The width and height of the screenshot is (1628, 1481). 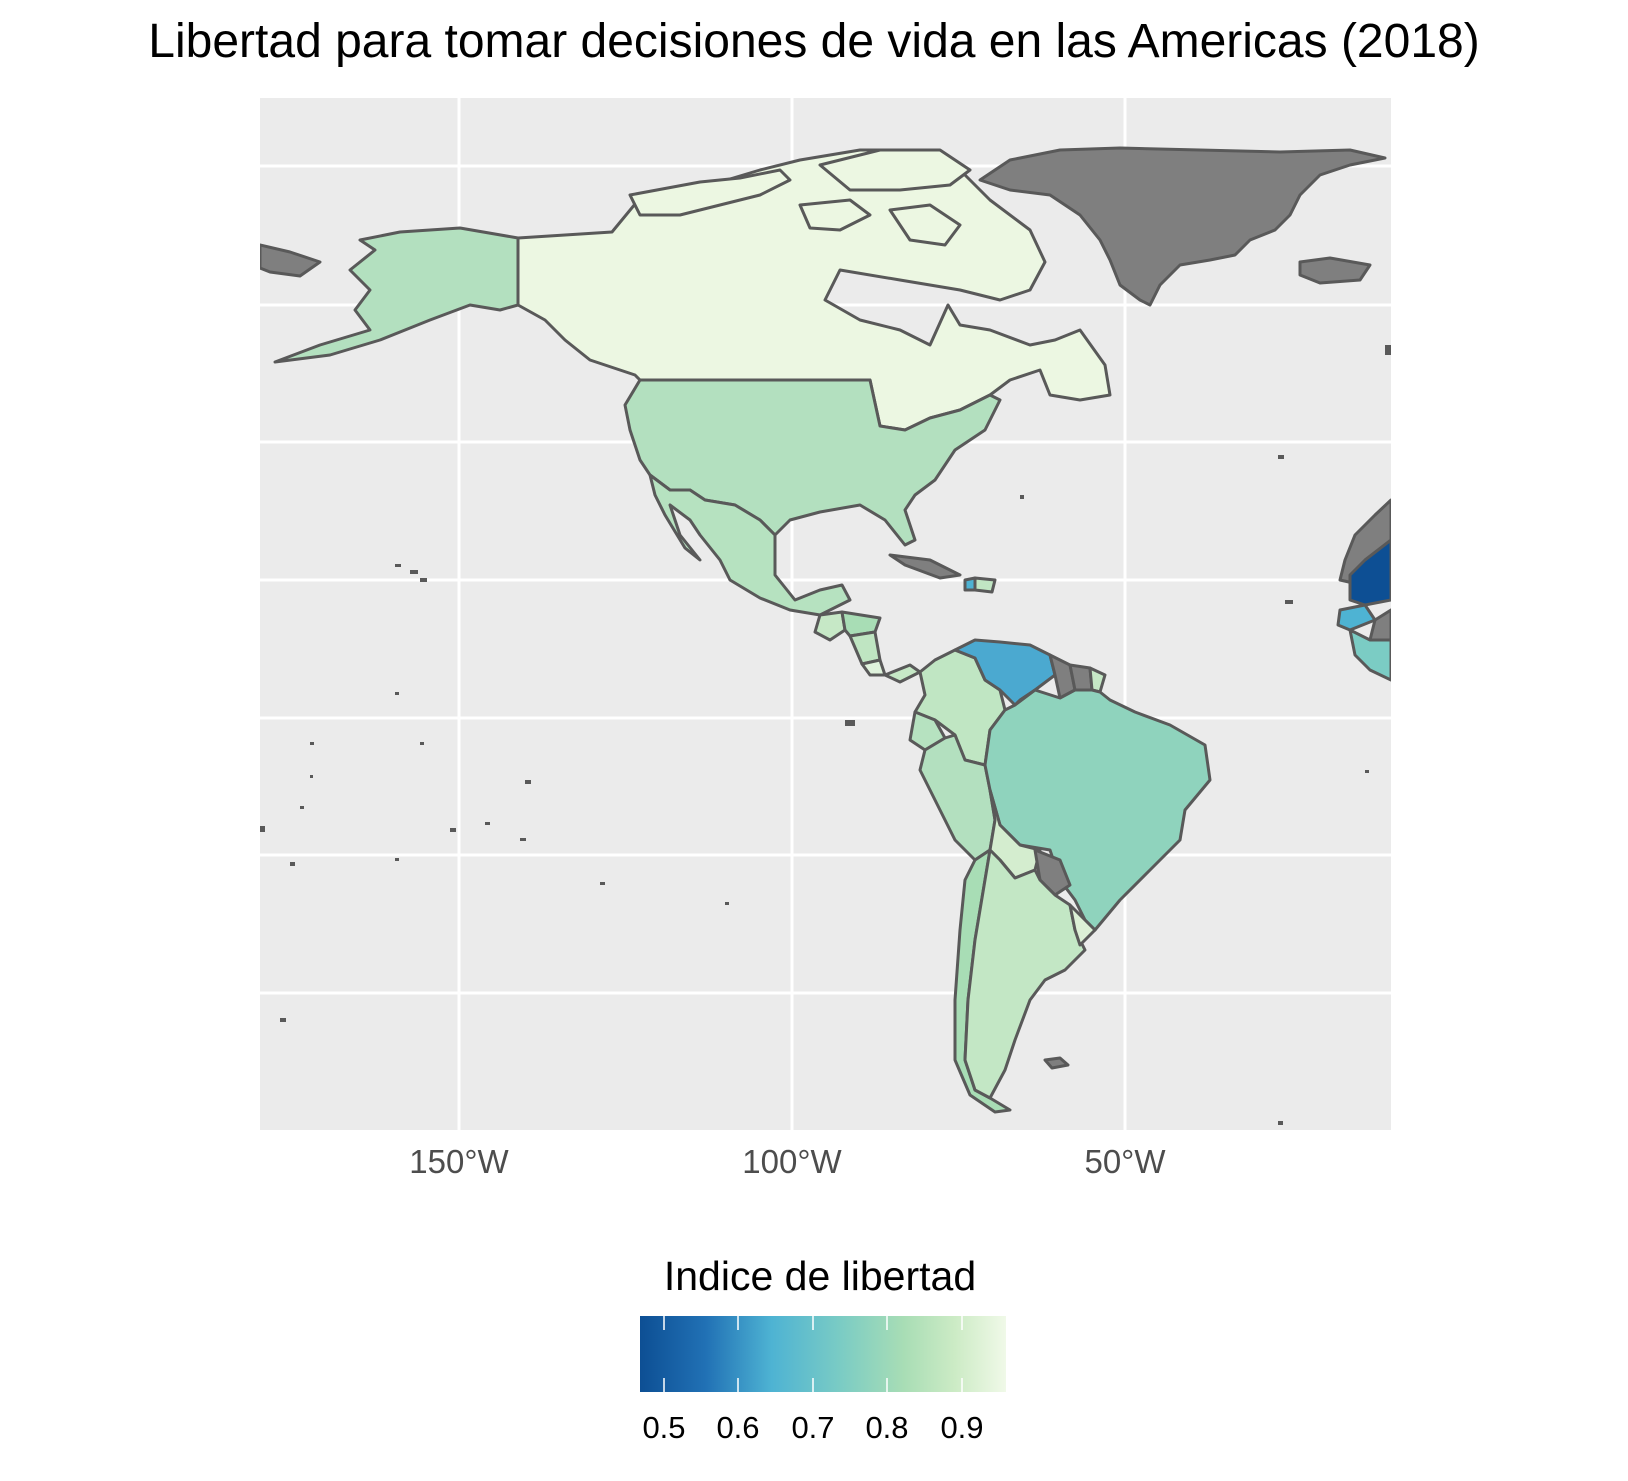 I want to click on legend-colorbar, so click(x=823, y=1354).